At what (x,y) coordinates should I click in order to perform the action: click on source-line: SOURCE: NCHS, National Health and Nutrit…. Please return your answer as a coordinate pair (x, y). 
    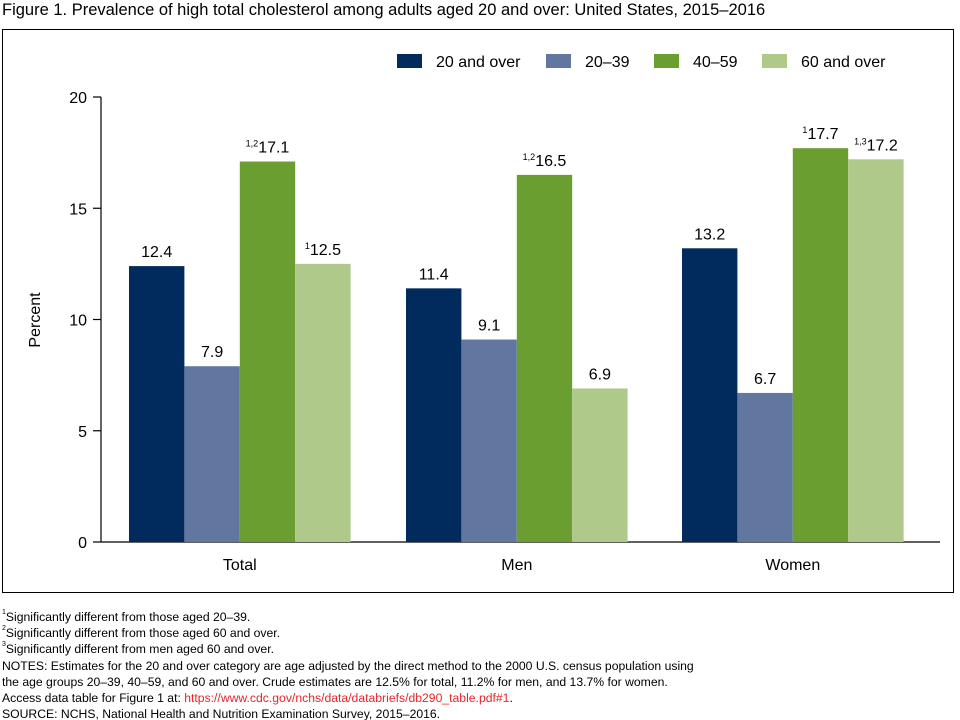
    Looking at the image, I should click on (221, 713).